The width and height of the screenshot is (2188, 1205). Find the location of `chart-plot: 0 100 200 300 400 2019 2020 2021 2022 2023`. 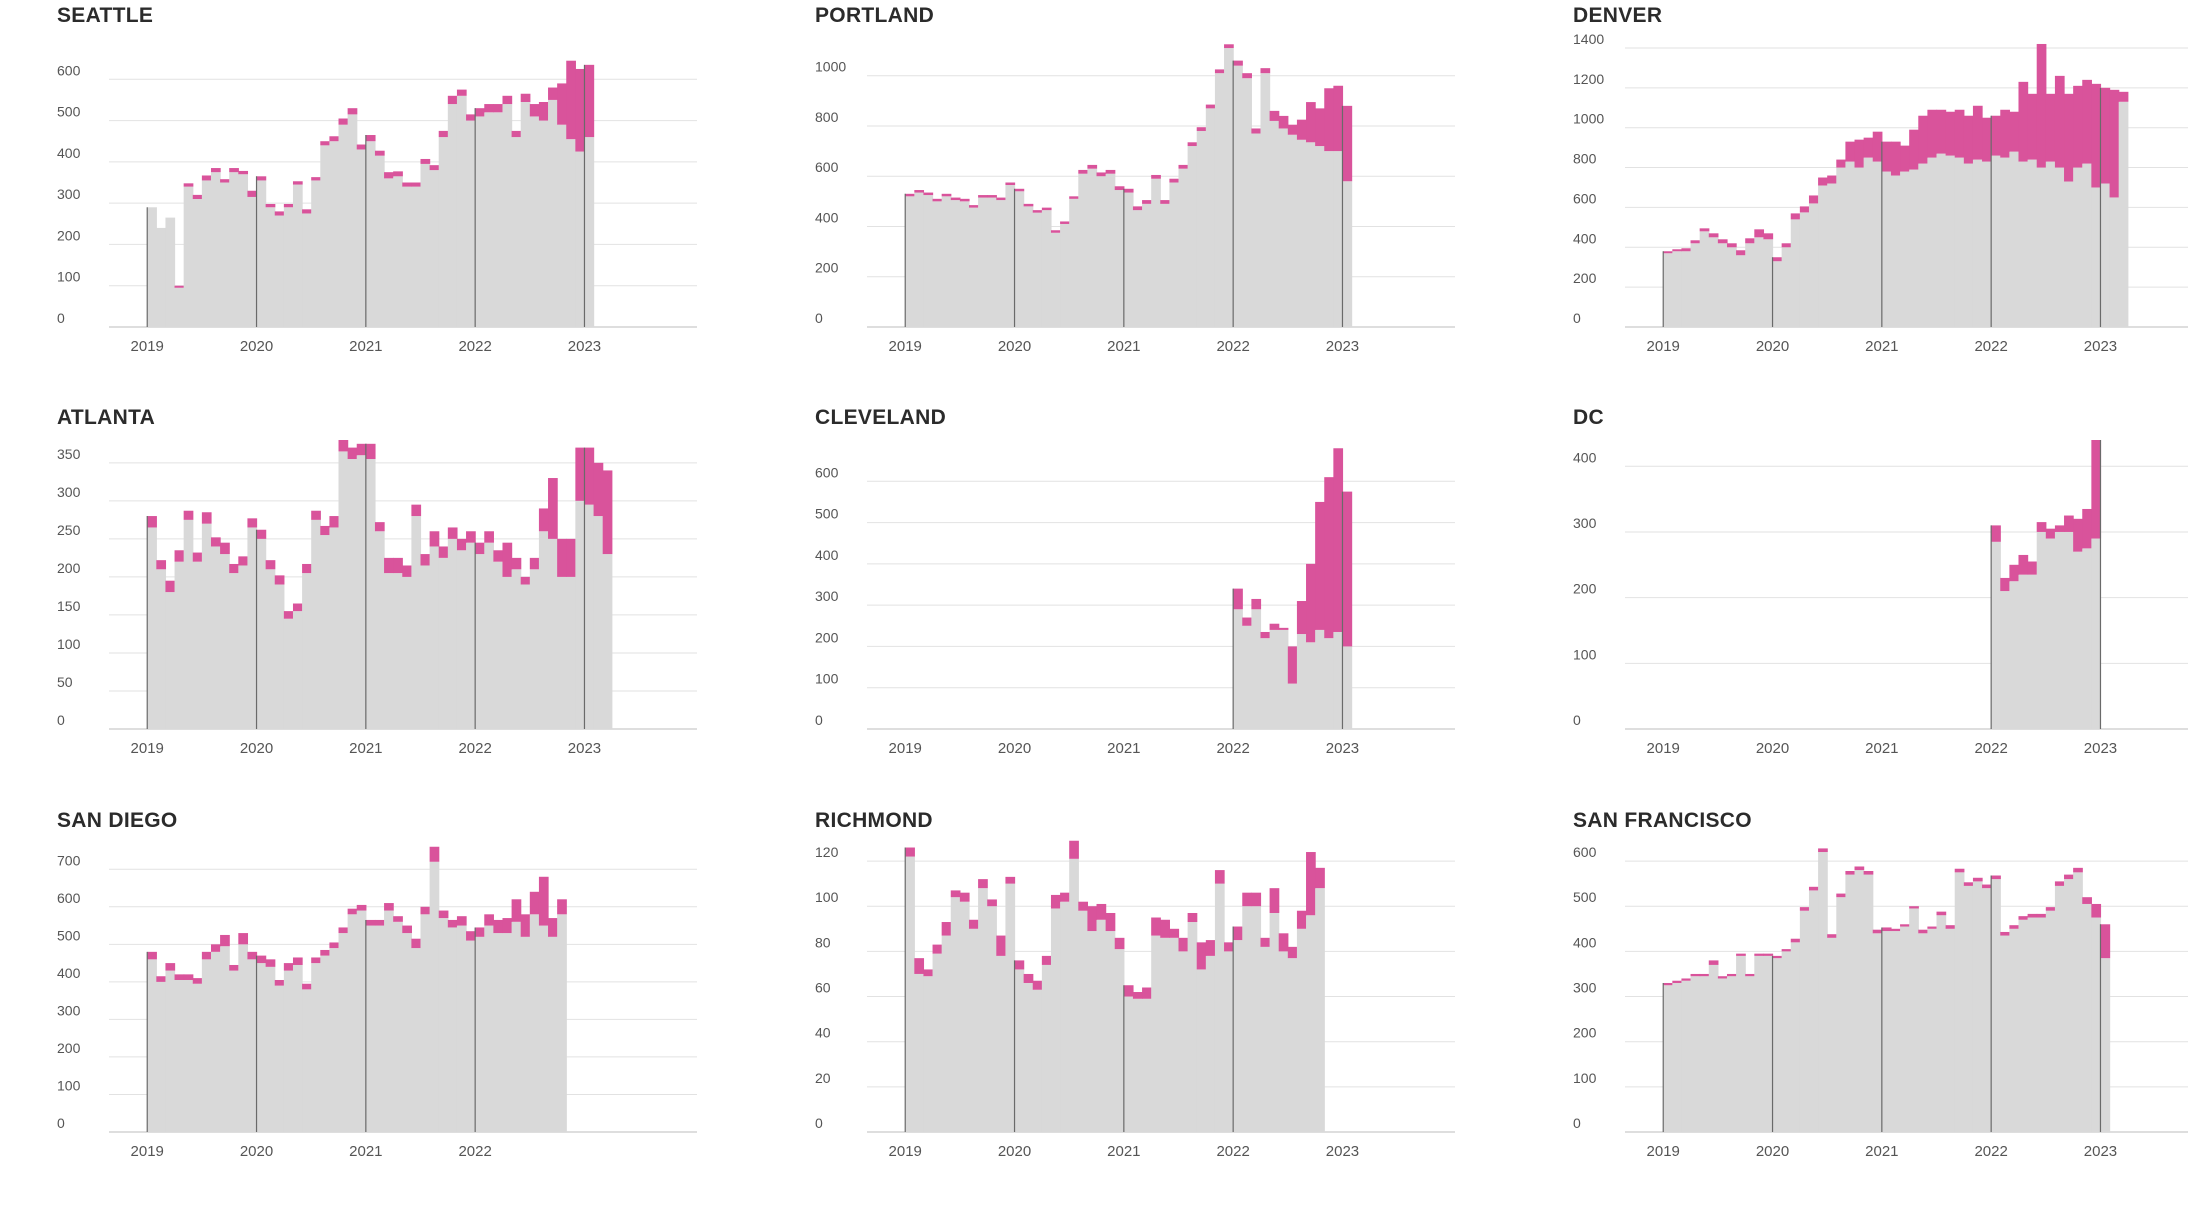

chart-plot: 0 100 200 300 400 2019 2020 2021 2022 2023 is located at coordinates (1880, 598).